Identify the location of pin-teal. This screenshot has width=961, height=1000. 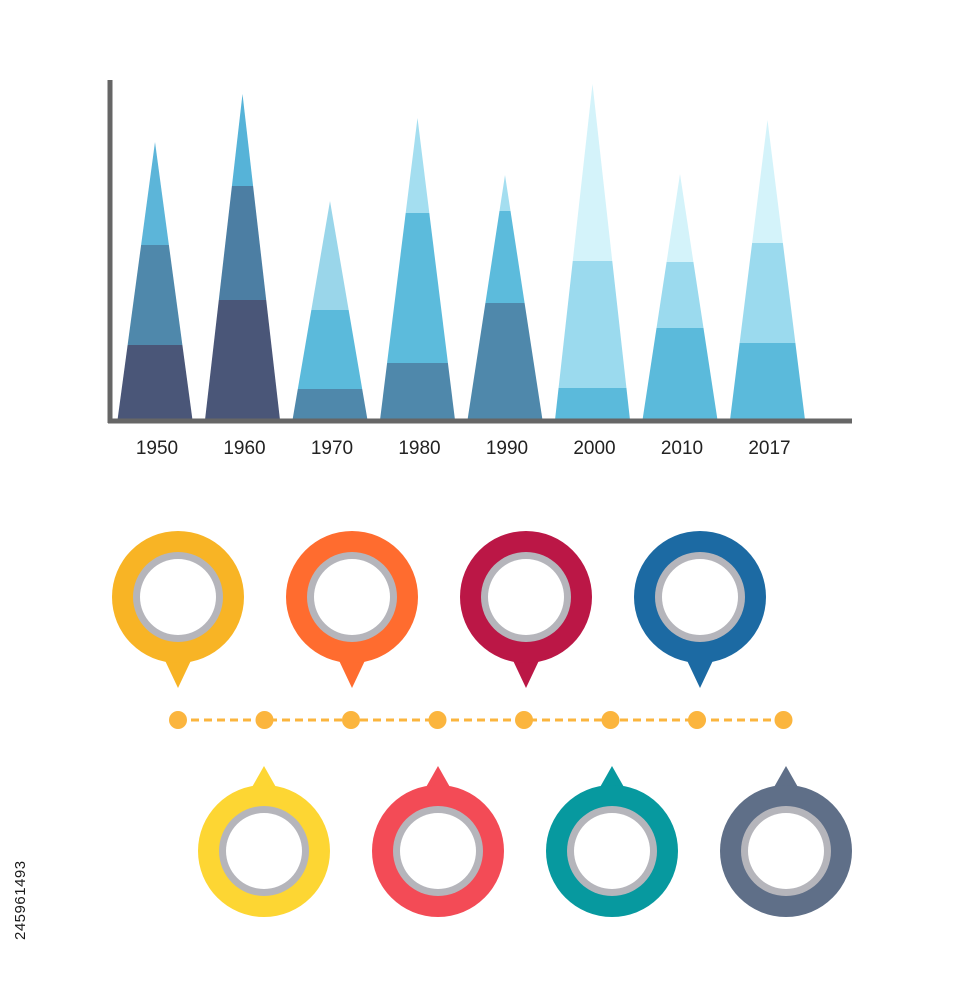
(612, 841).